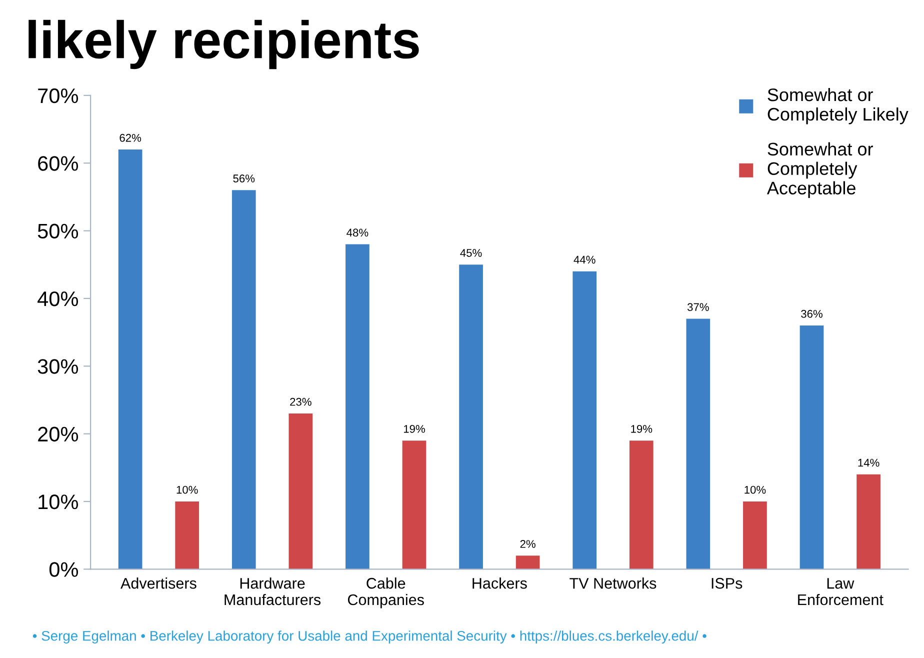  What do you see at coordinates (58, 366) in the screenshot?
I see `y-tick-label: 30%` at bounding box center [58, 366].